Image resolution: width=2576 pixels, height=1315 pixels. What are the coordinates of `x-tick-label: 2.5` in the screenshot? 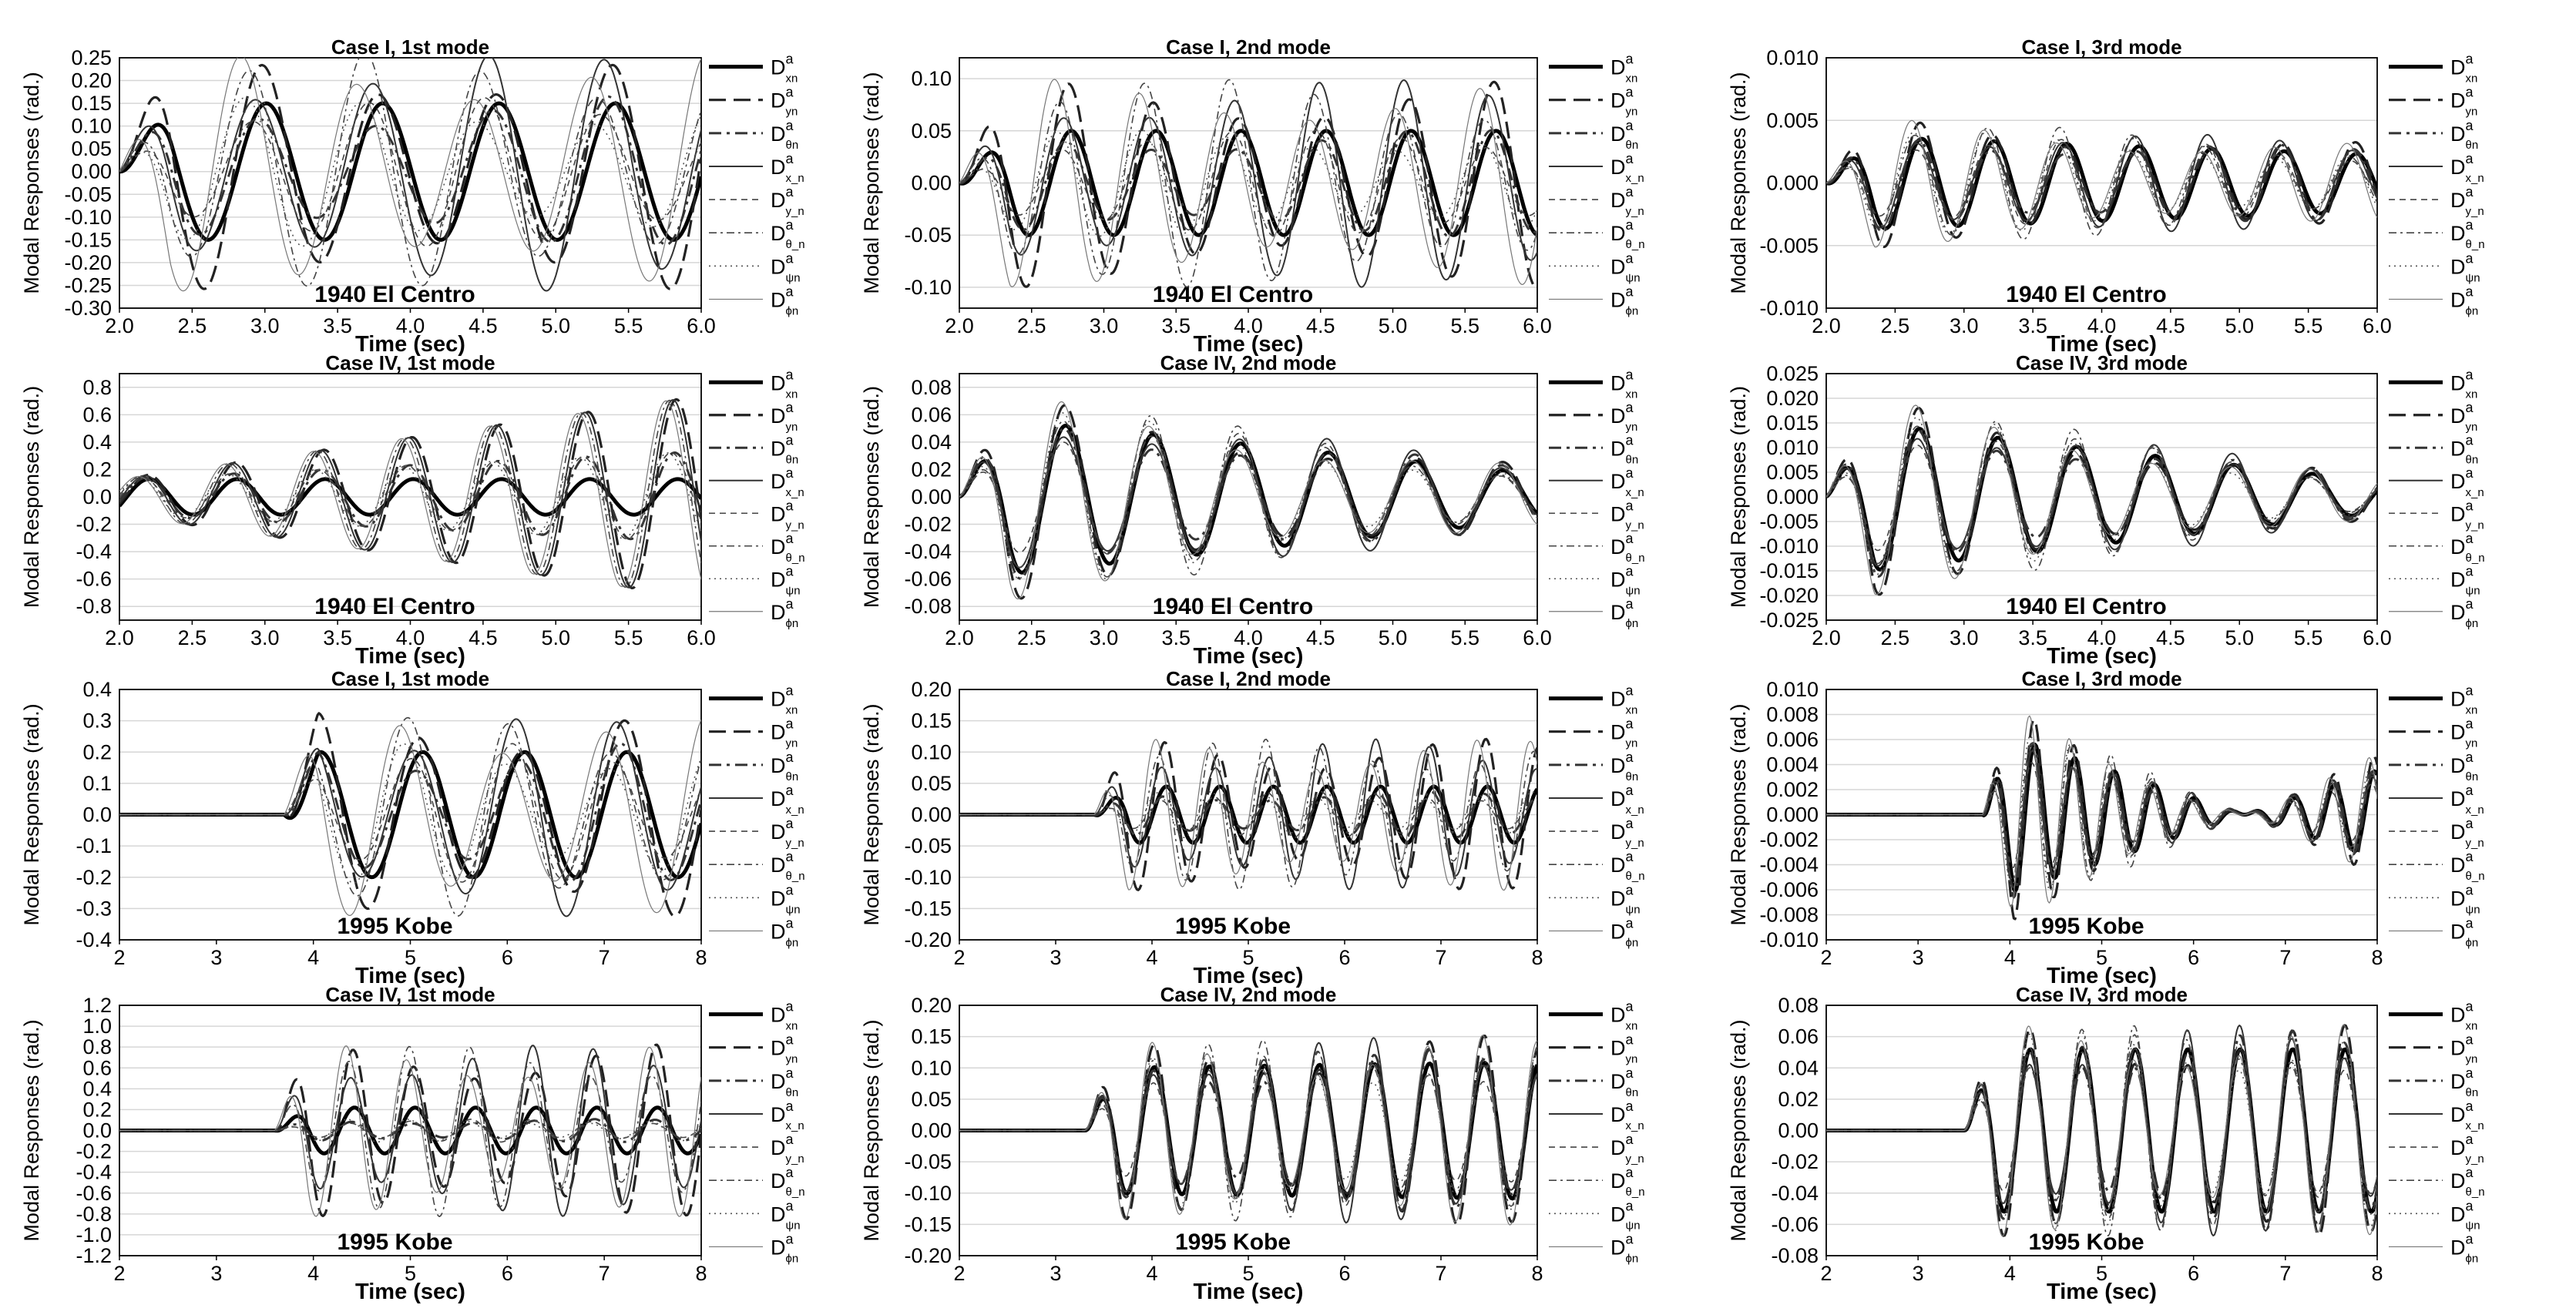 It's located at (1895, 325).